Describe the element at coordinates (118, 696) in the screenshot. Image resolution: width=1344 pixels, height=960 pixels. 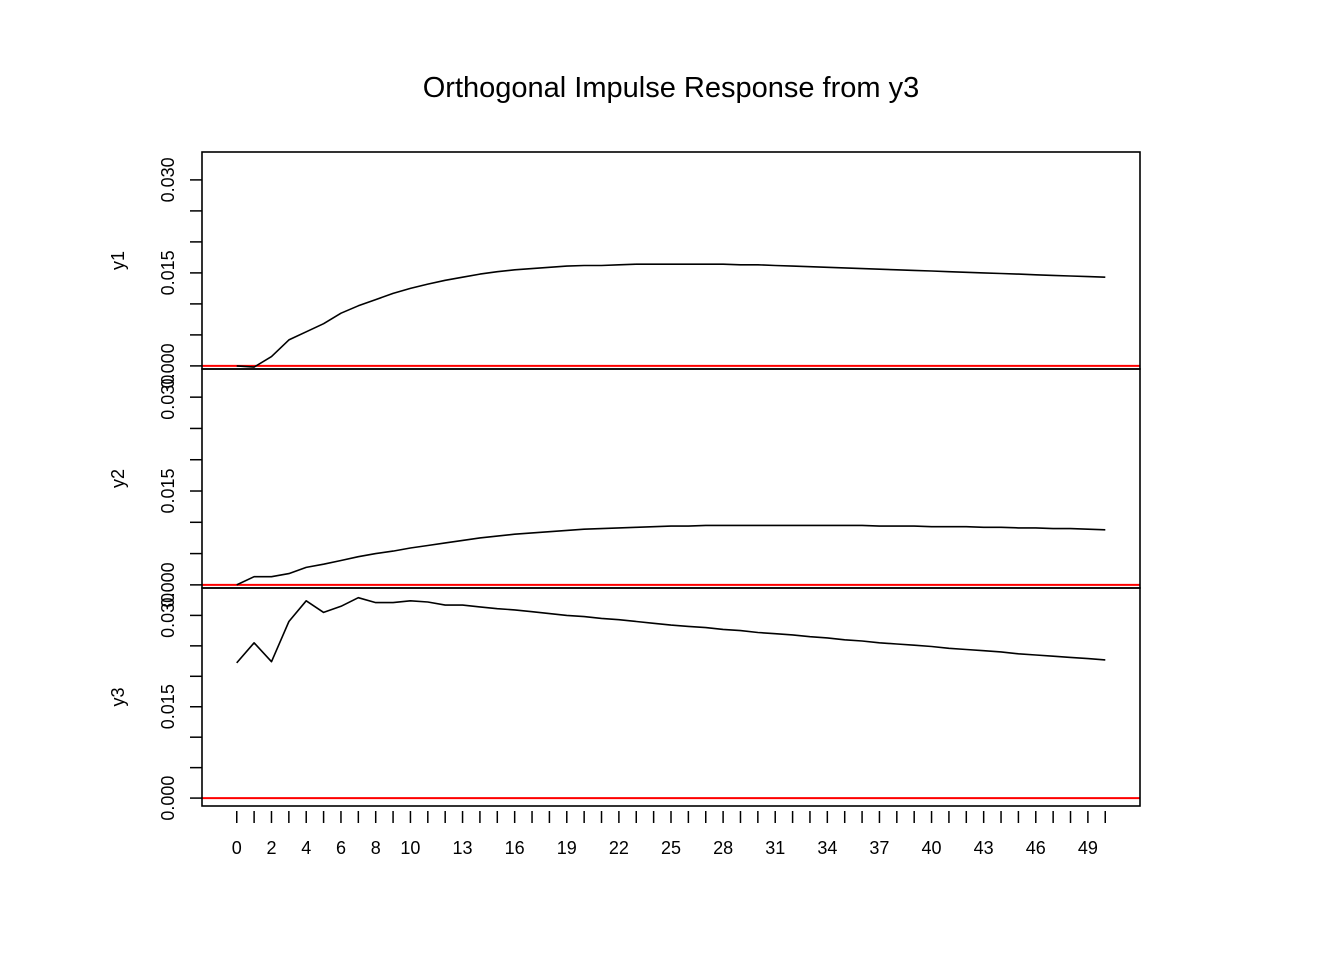
I see `y-axis-label: y3` at that location.